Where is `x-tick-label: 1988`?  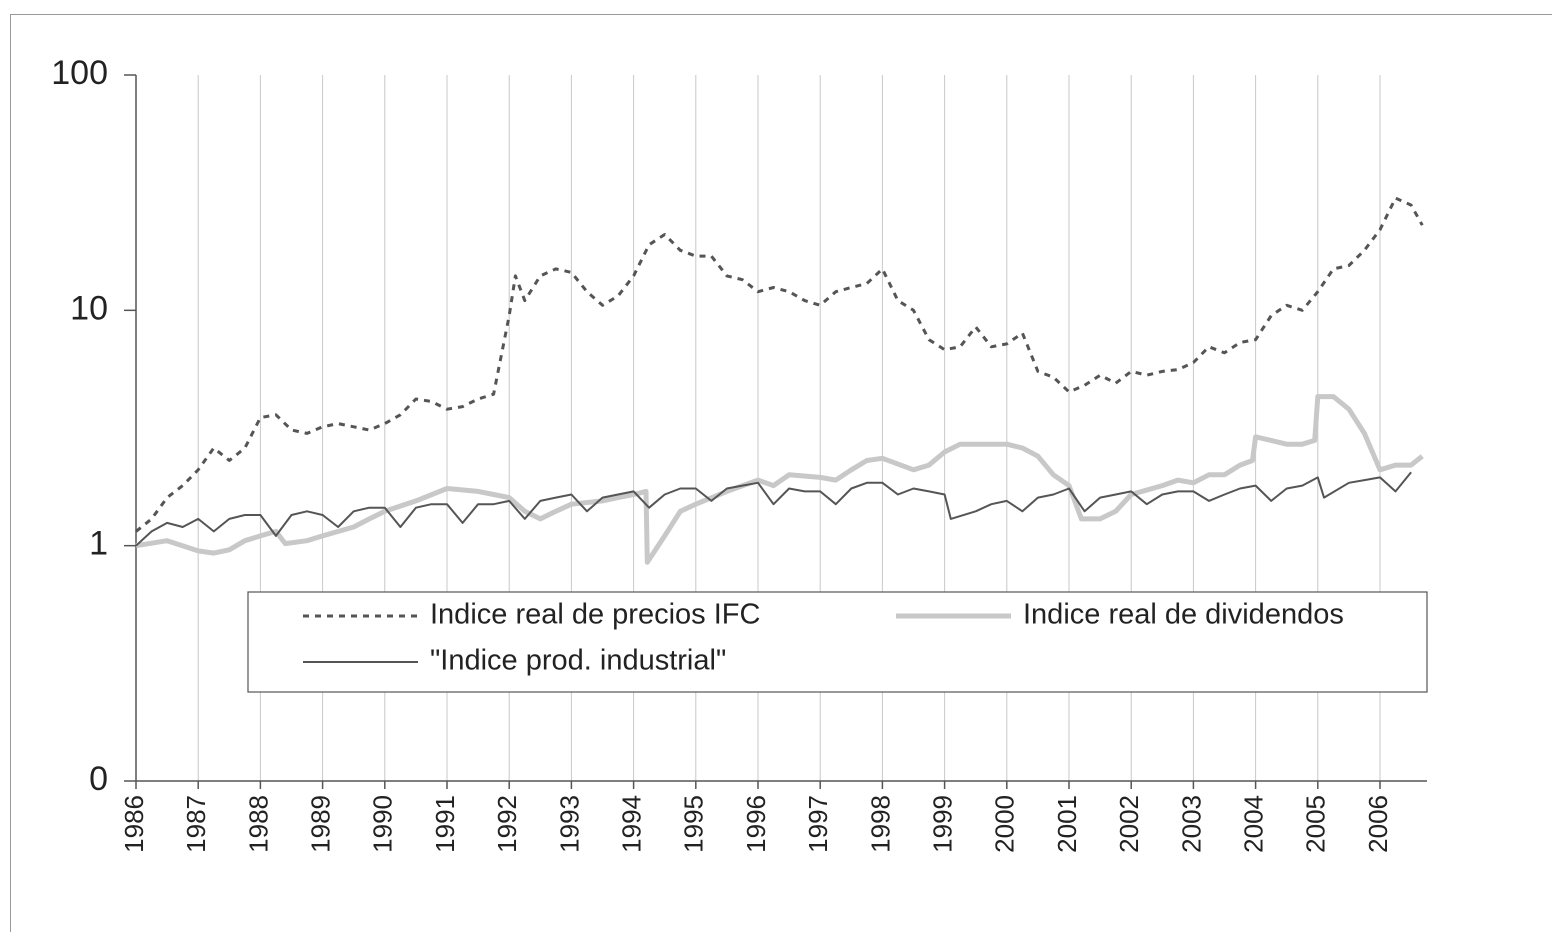 x-tick-label: 1988 is located at coordinates (258, 824).